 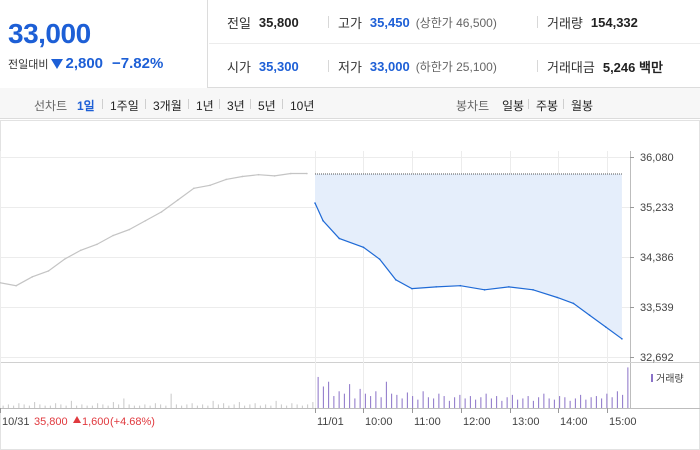 I want to click on stat-volume: 거래량 154,332, so click(x=587, y=22).